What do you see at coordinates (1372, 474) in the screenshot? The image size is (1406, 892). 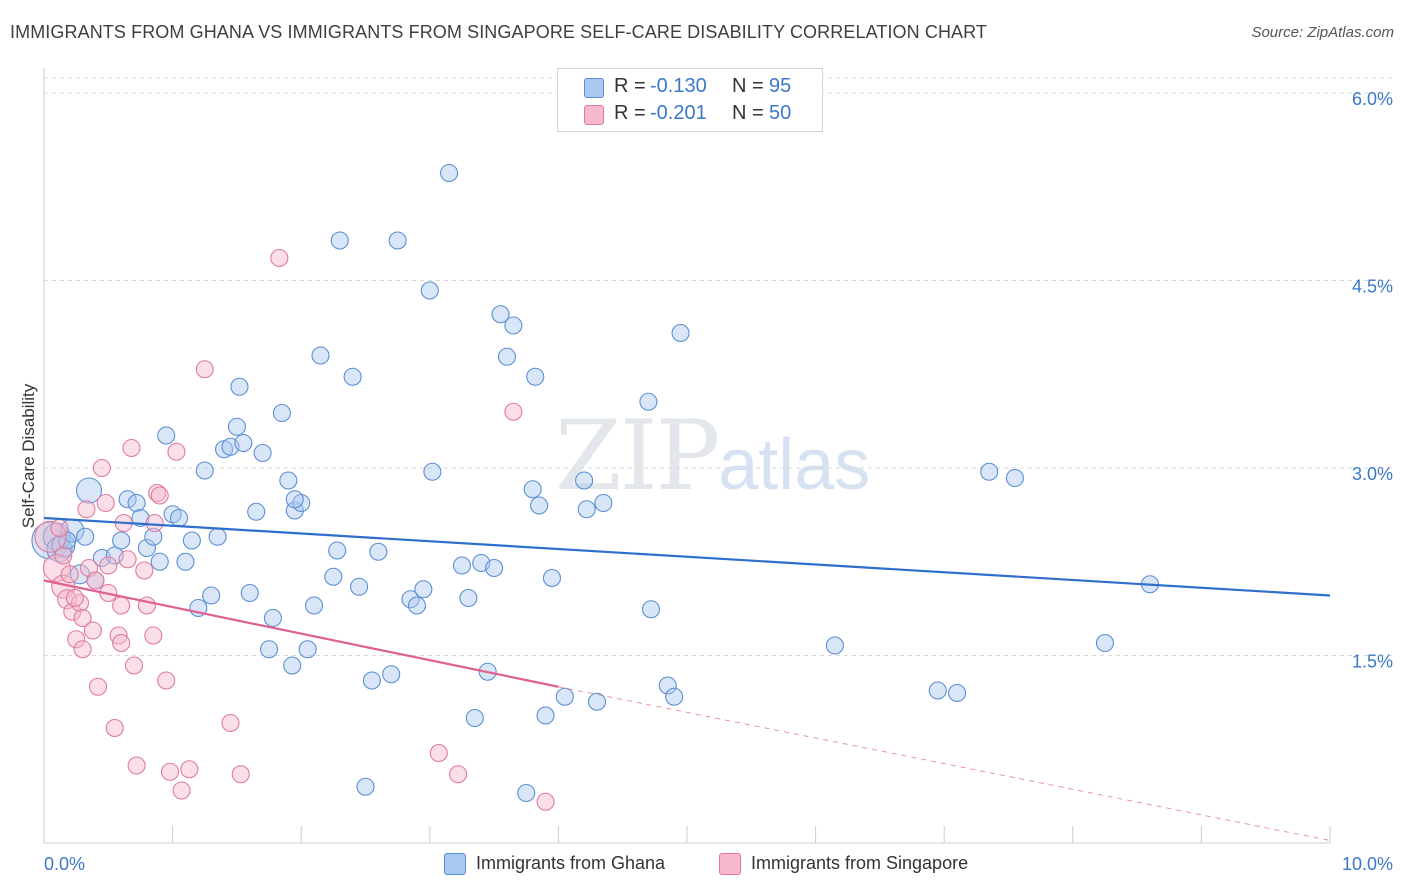 I see `y-tick-label: 3.0%` at bounding box center [1372, 474].